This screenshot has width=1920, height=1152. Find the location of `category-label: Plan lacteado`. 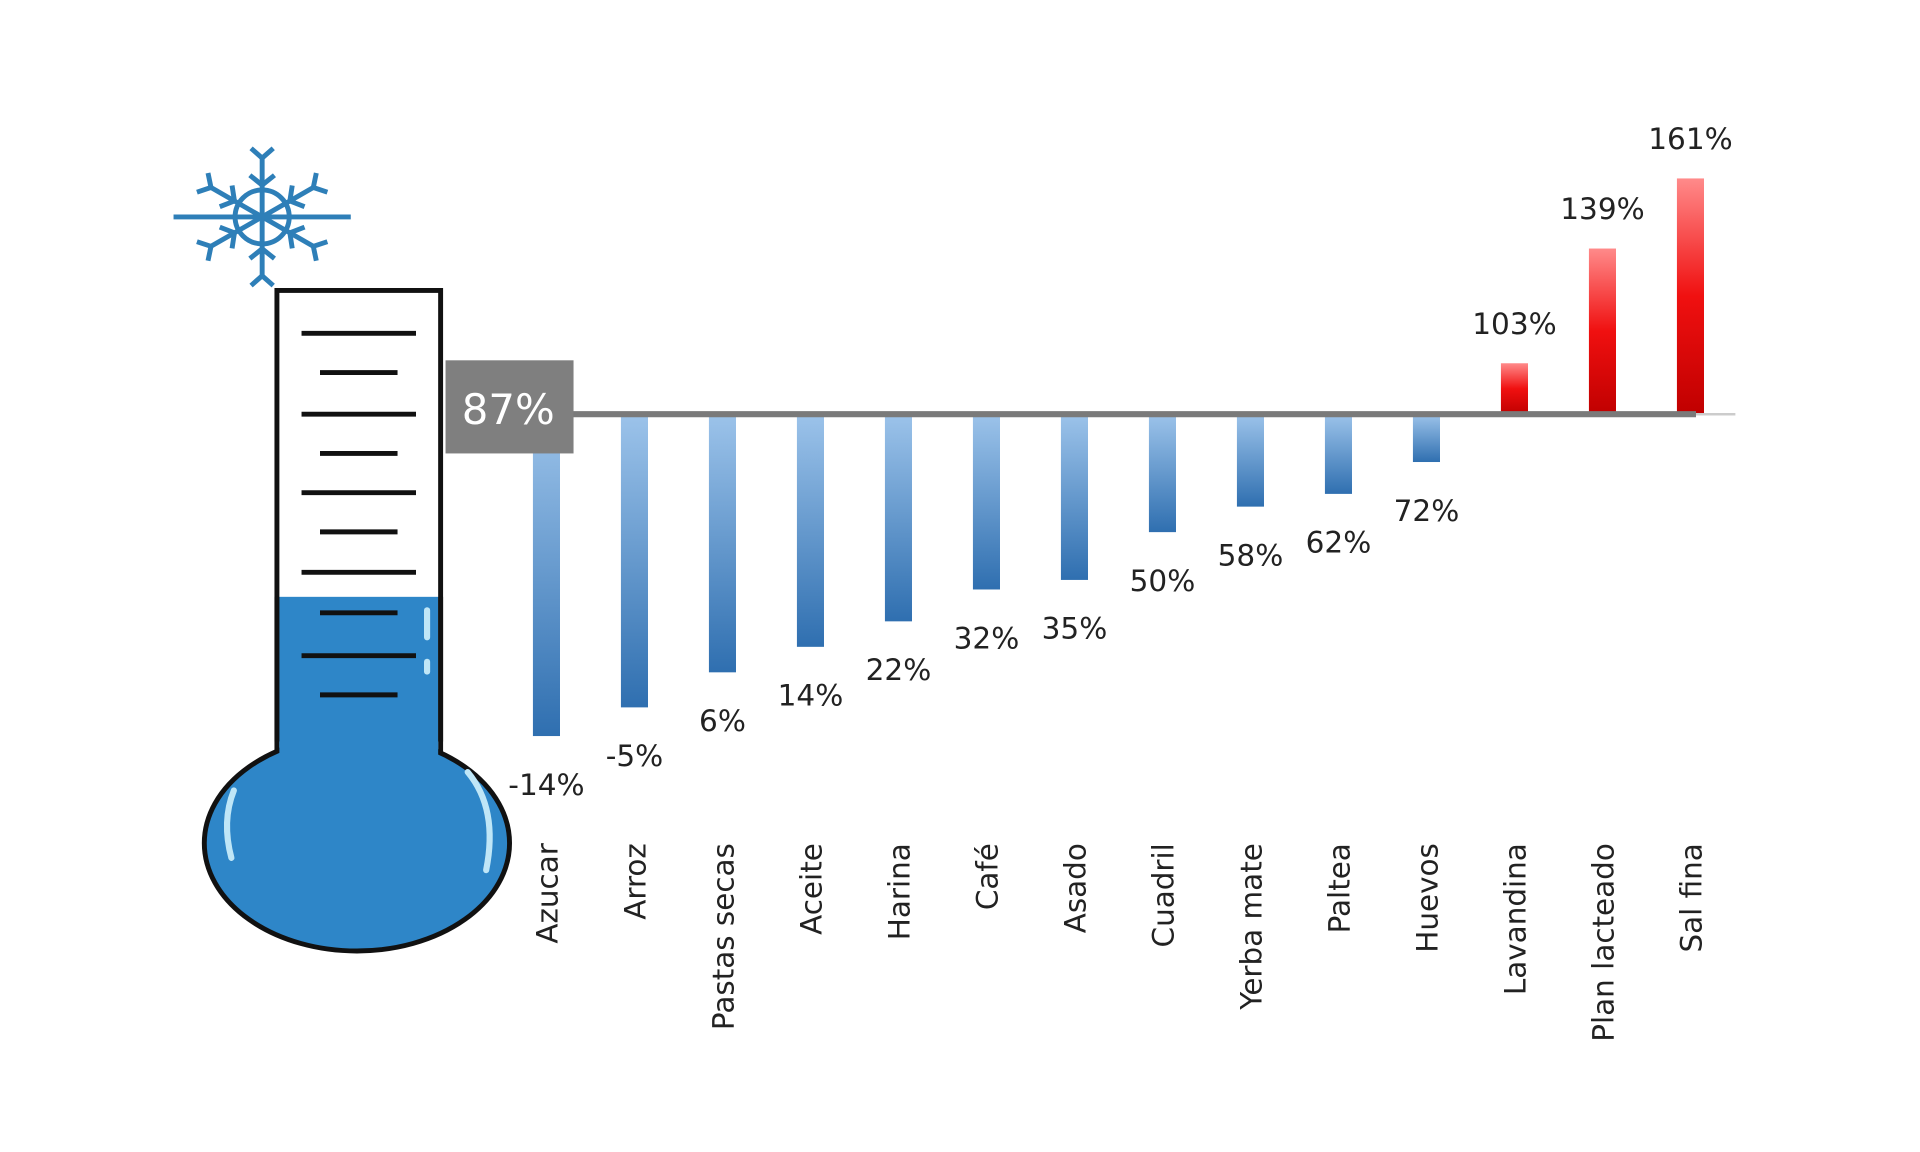

category-label: Plan lacteado is located at coordinates (1603, 942).